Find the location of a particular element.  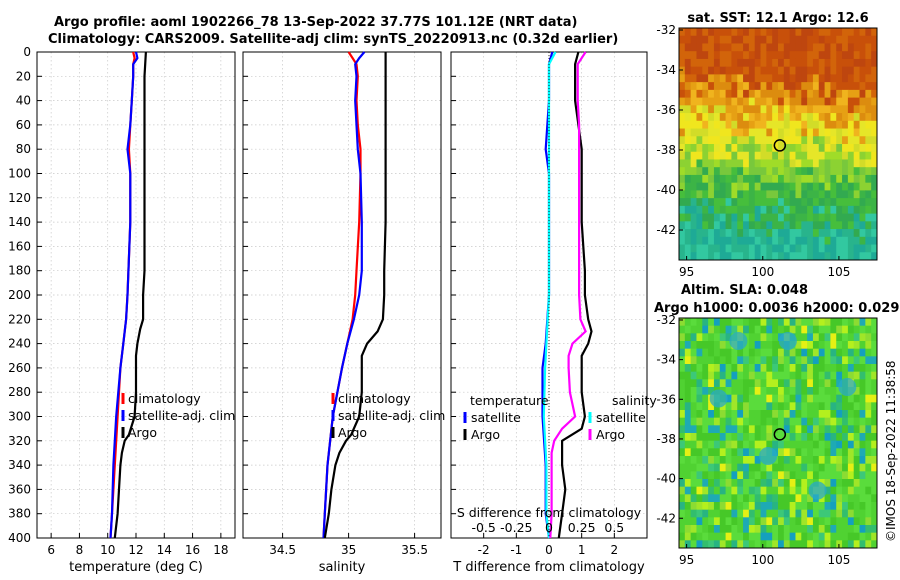

map-x-tick-label-1: 100 is located at coordinates (762, 272).